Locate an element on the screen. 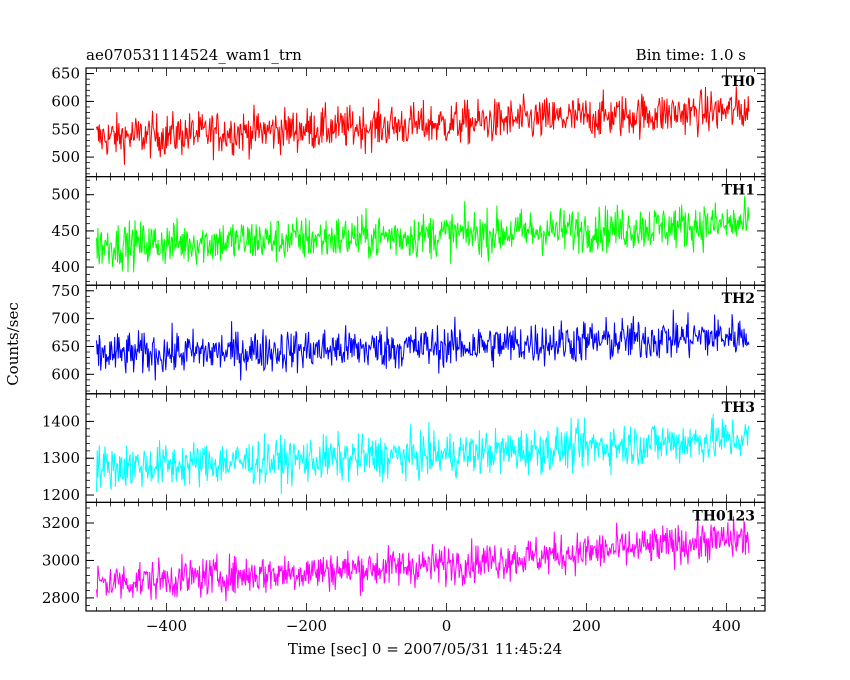 This screenshot has height=680, width=850. x-tick-label: 200 is located at coordinates (586, 626).